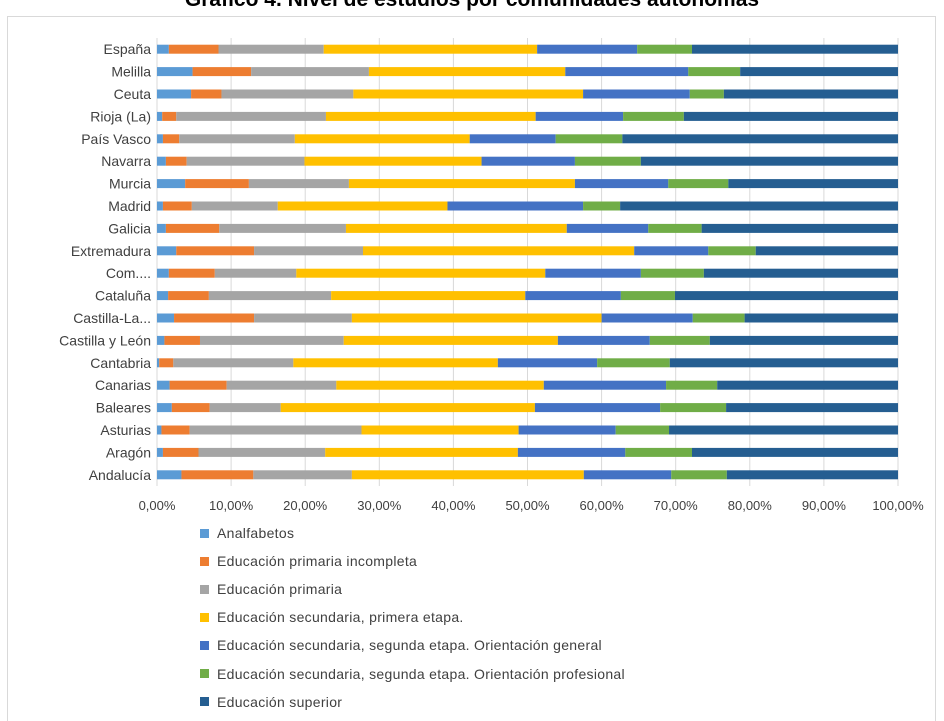 The height and width of the screenshot is (721, 944). Describe the element at coordinates (131, 72) in the screenshot. I see `category-label: Melilla` at that location.